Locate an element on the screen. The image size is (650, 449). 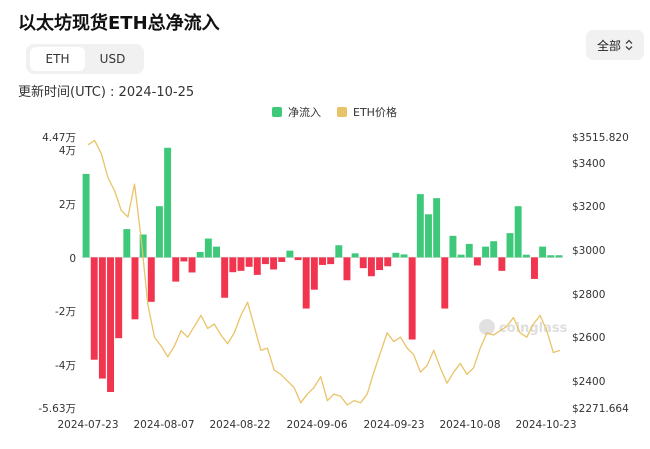
y-left-tick: -5.63万 is located at coordinates (57, 409).